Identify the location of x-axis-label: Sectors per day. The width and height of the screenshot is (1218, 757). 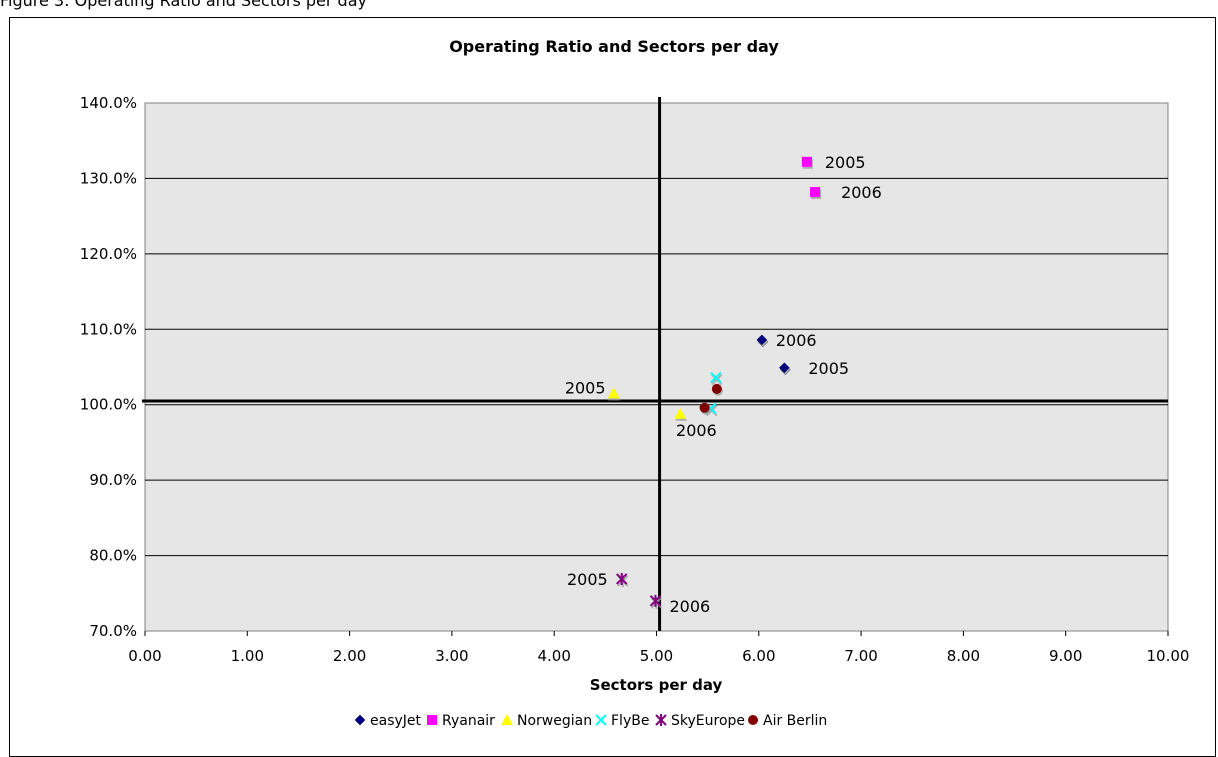
(656, 685).